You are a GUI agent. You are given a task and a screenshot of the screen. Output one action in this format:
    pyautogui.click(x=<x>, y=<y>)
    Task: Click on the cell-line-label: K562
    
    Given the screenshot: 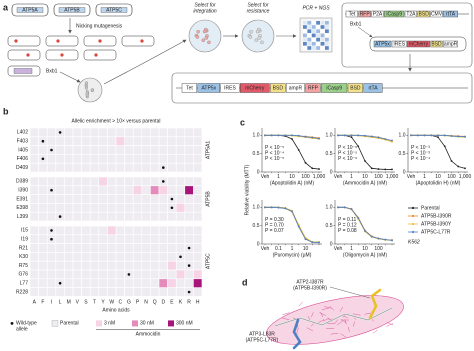 What is the action you would take?
    pyautogui.click(x=414, y=242)
    